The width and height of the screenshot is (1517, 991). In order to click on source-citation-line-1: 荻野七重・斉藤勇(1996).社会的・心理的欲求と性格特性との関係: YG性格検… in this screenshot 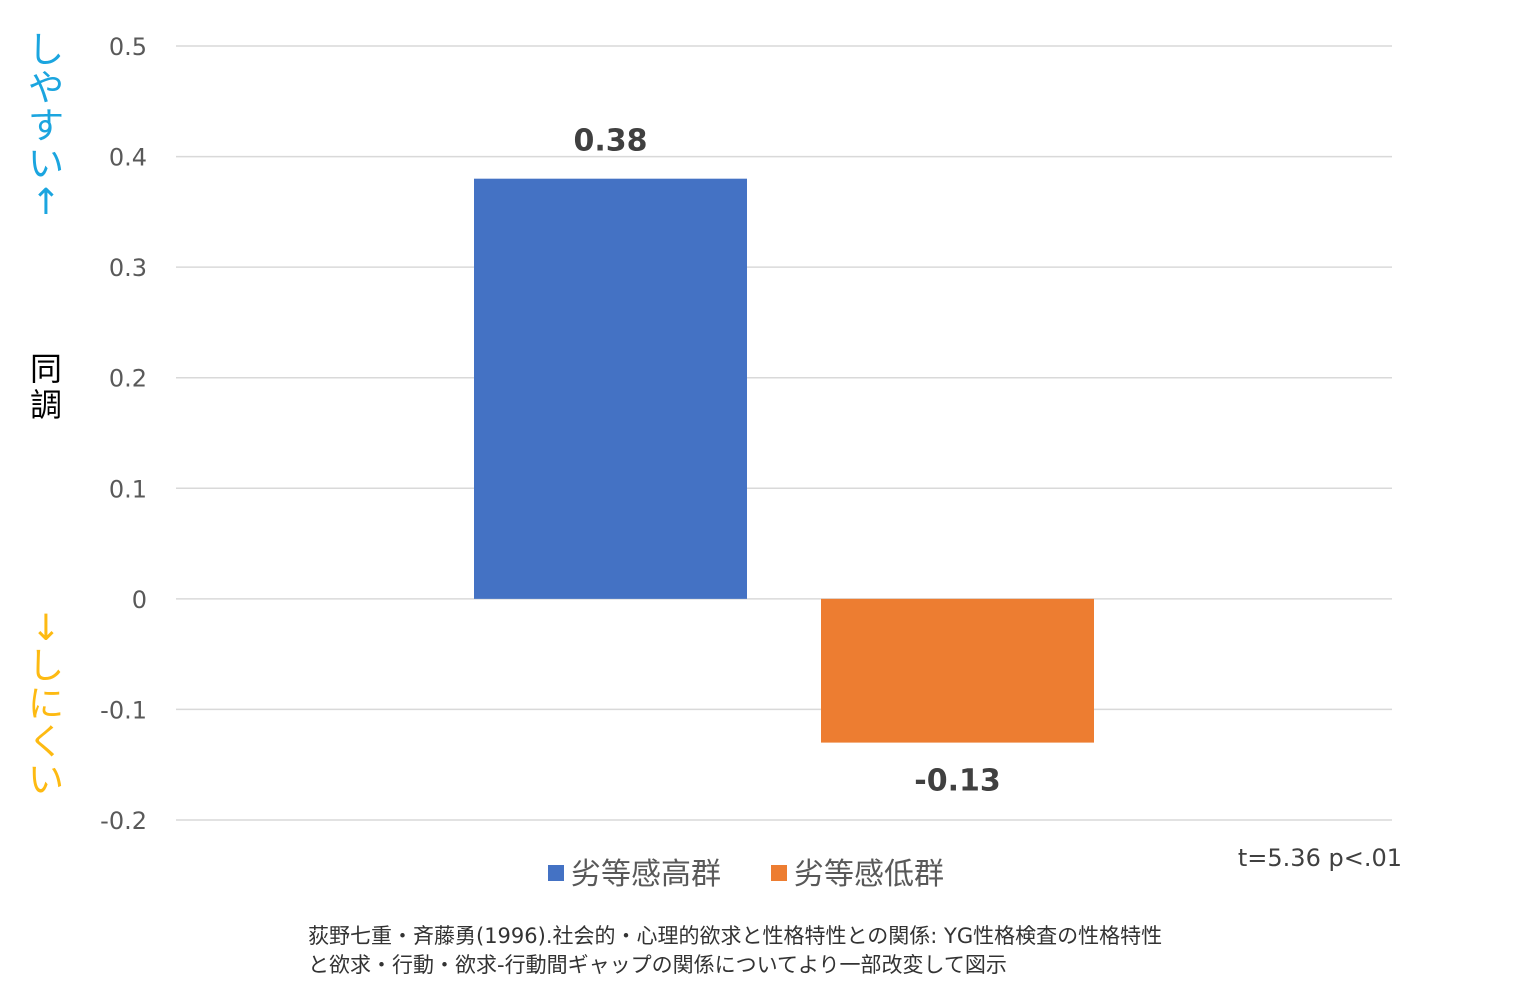, I will do `click(735, 936)`.